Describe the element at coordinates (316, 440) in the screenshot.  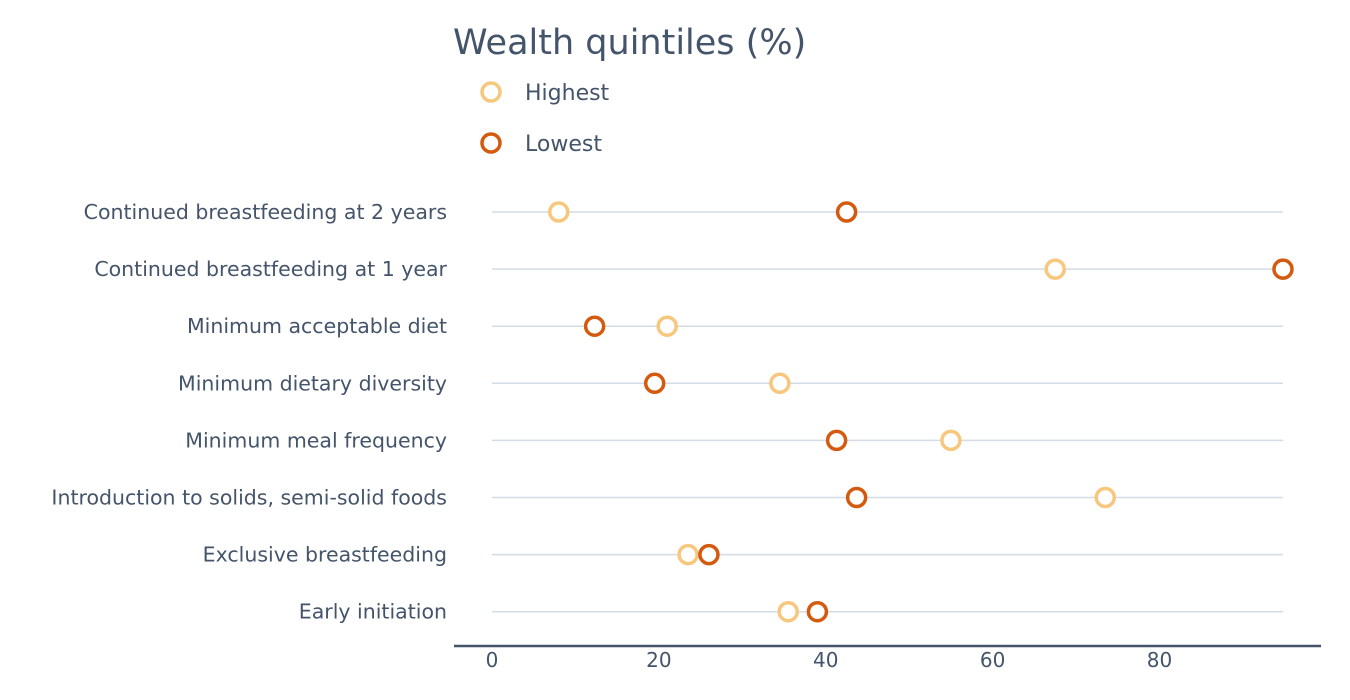
I see `category-label: Minimum meal frequency` at that location.